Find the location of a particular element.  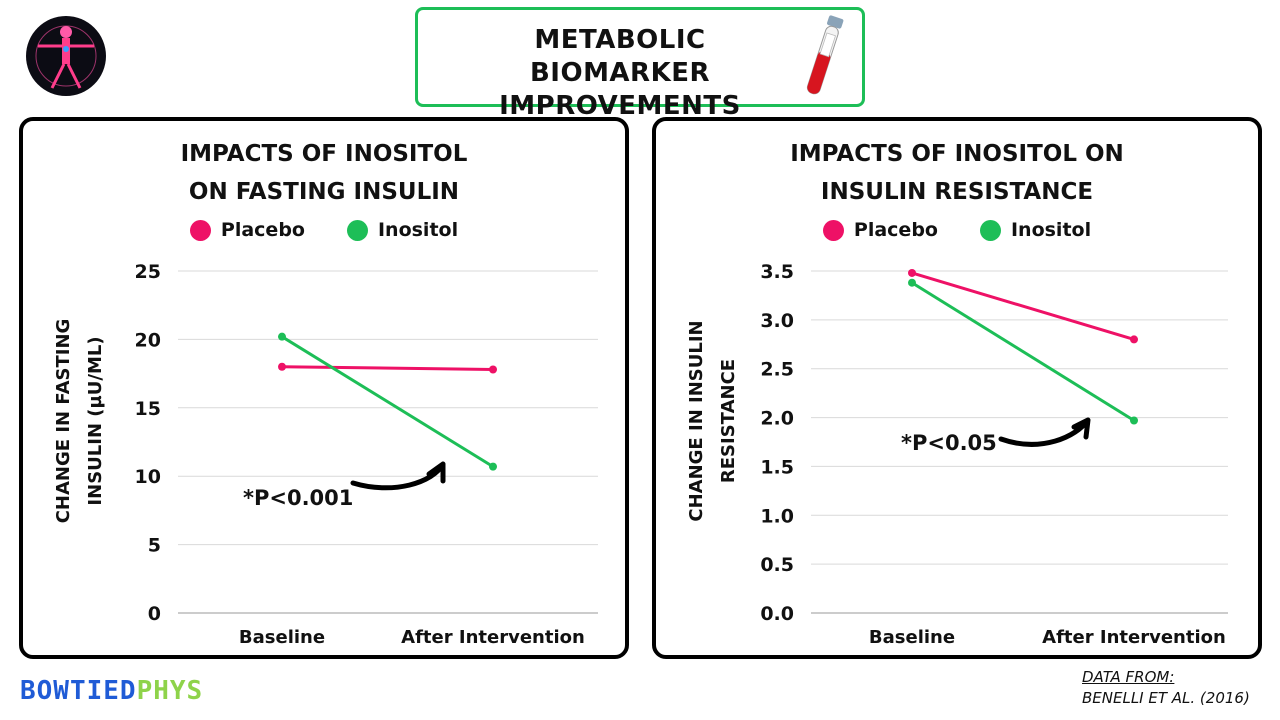

title-box: METABOLIC BIOMARKER IMPROVEMENTS is located at coordinates (640, 64).